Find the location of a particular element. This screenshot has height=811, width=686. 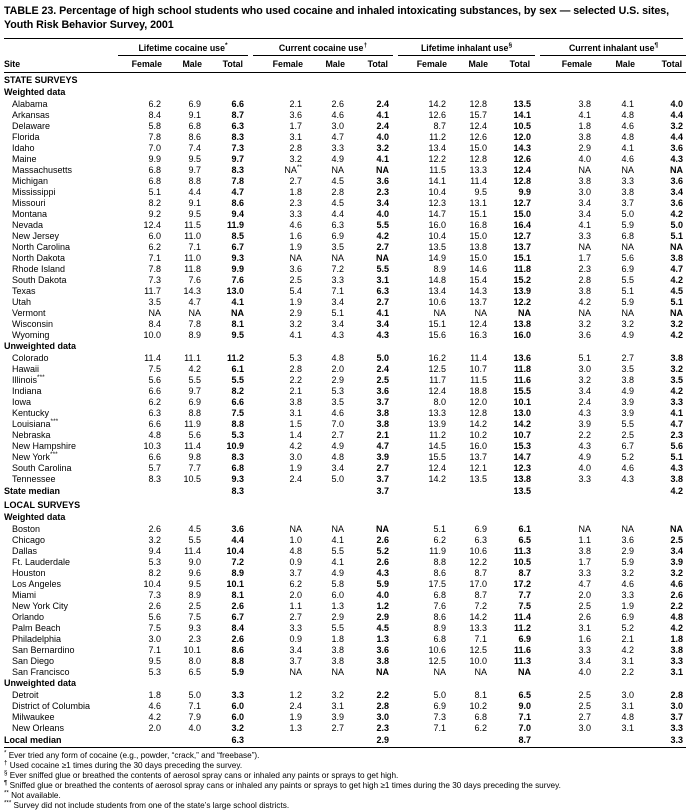

value-cell: 4.7 is located at coordinates (383, 445).